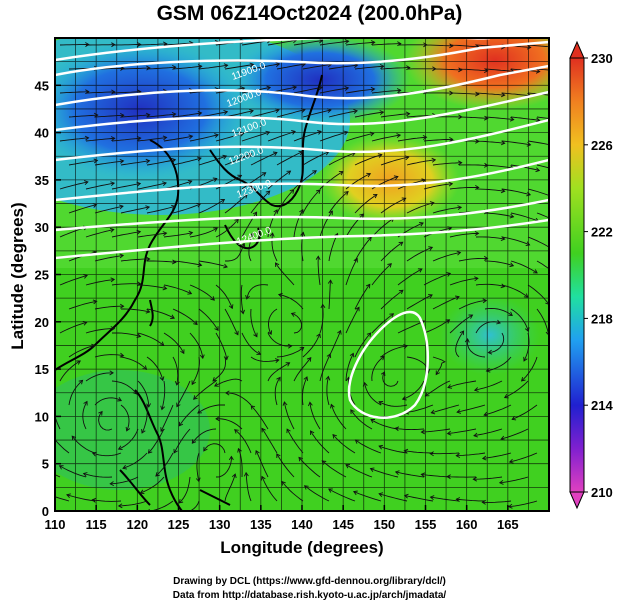  I want to click on y-tick-label: 15, so click(42, 369).